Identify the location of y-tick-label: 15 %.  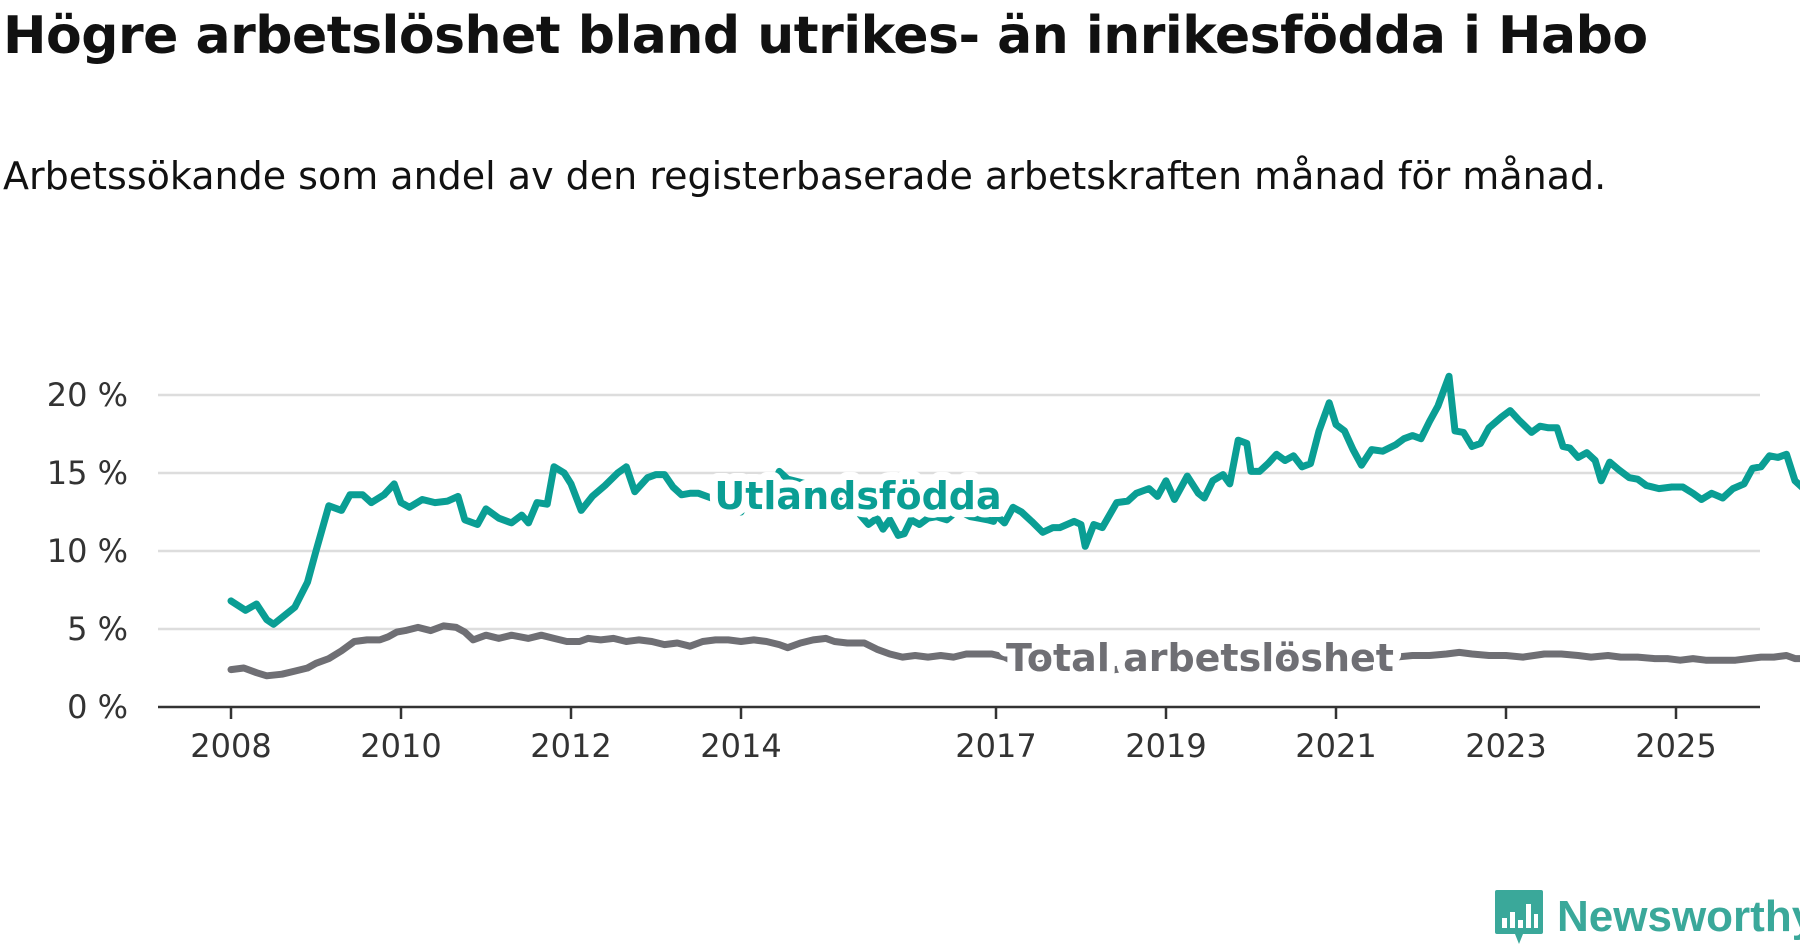
(87, 473).